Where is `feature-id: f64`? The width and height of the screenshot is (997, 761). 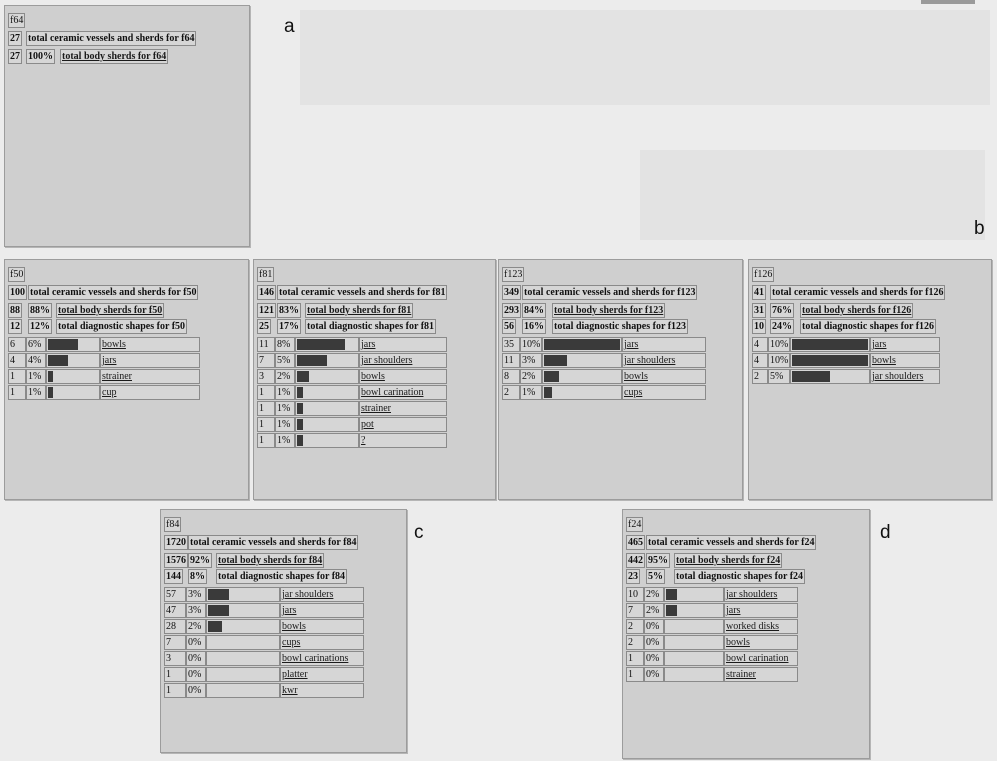 feature-id: f64 is located at coordinates (17, 20).